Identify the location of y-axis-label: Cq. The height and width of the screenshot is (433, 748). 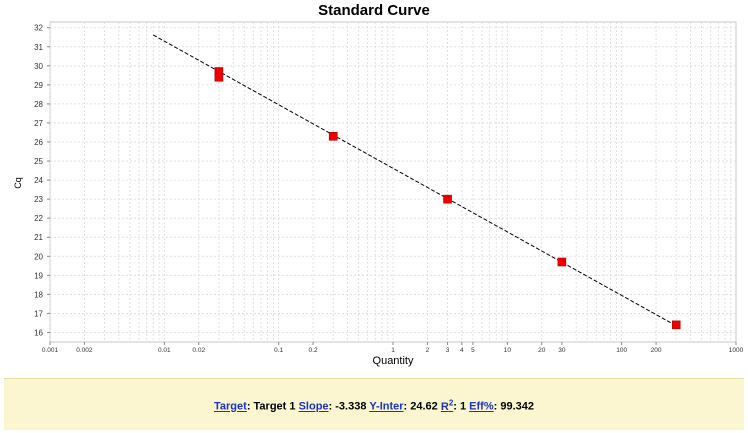
(18, 183).